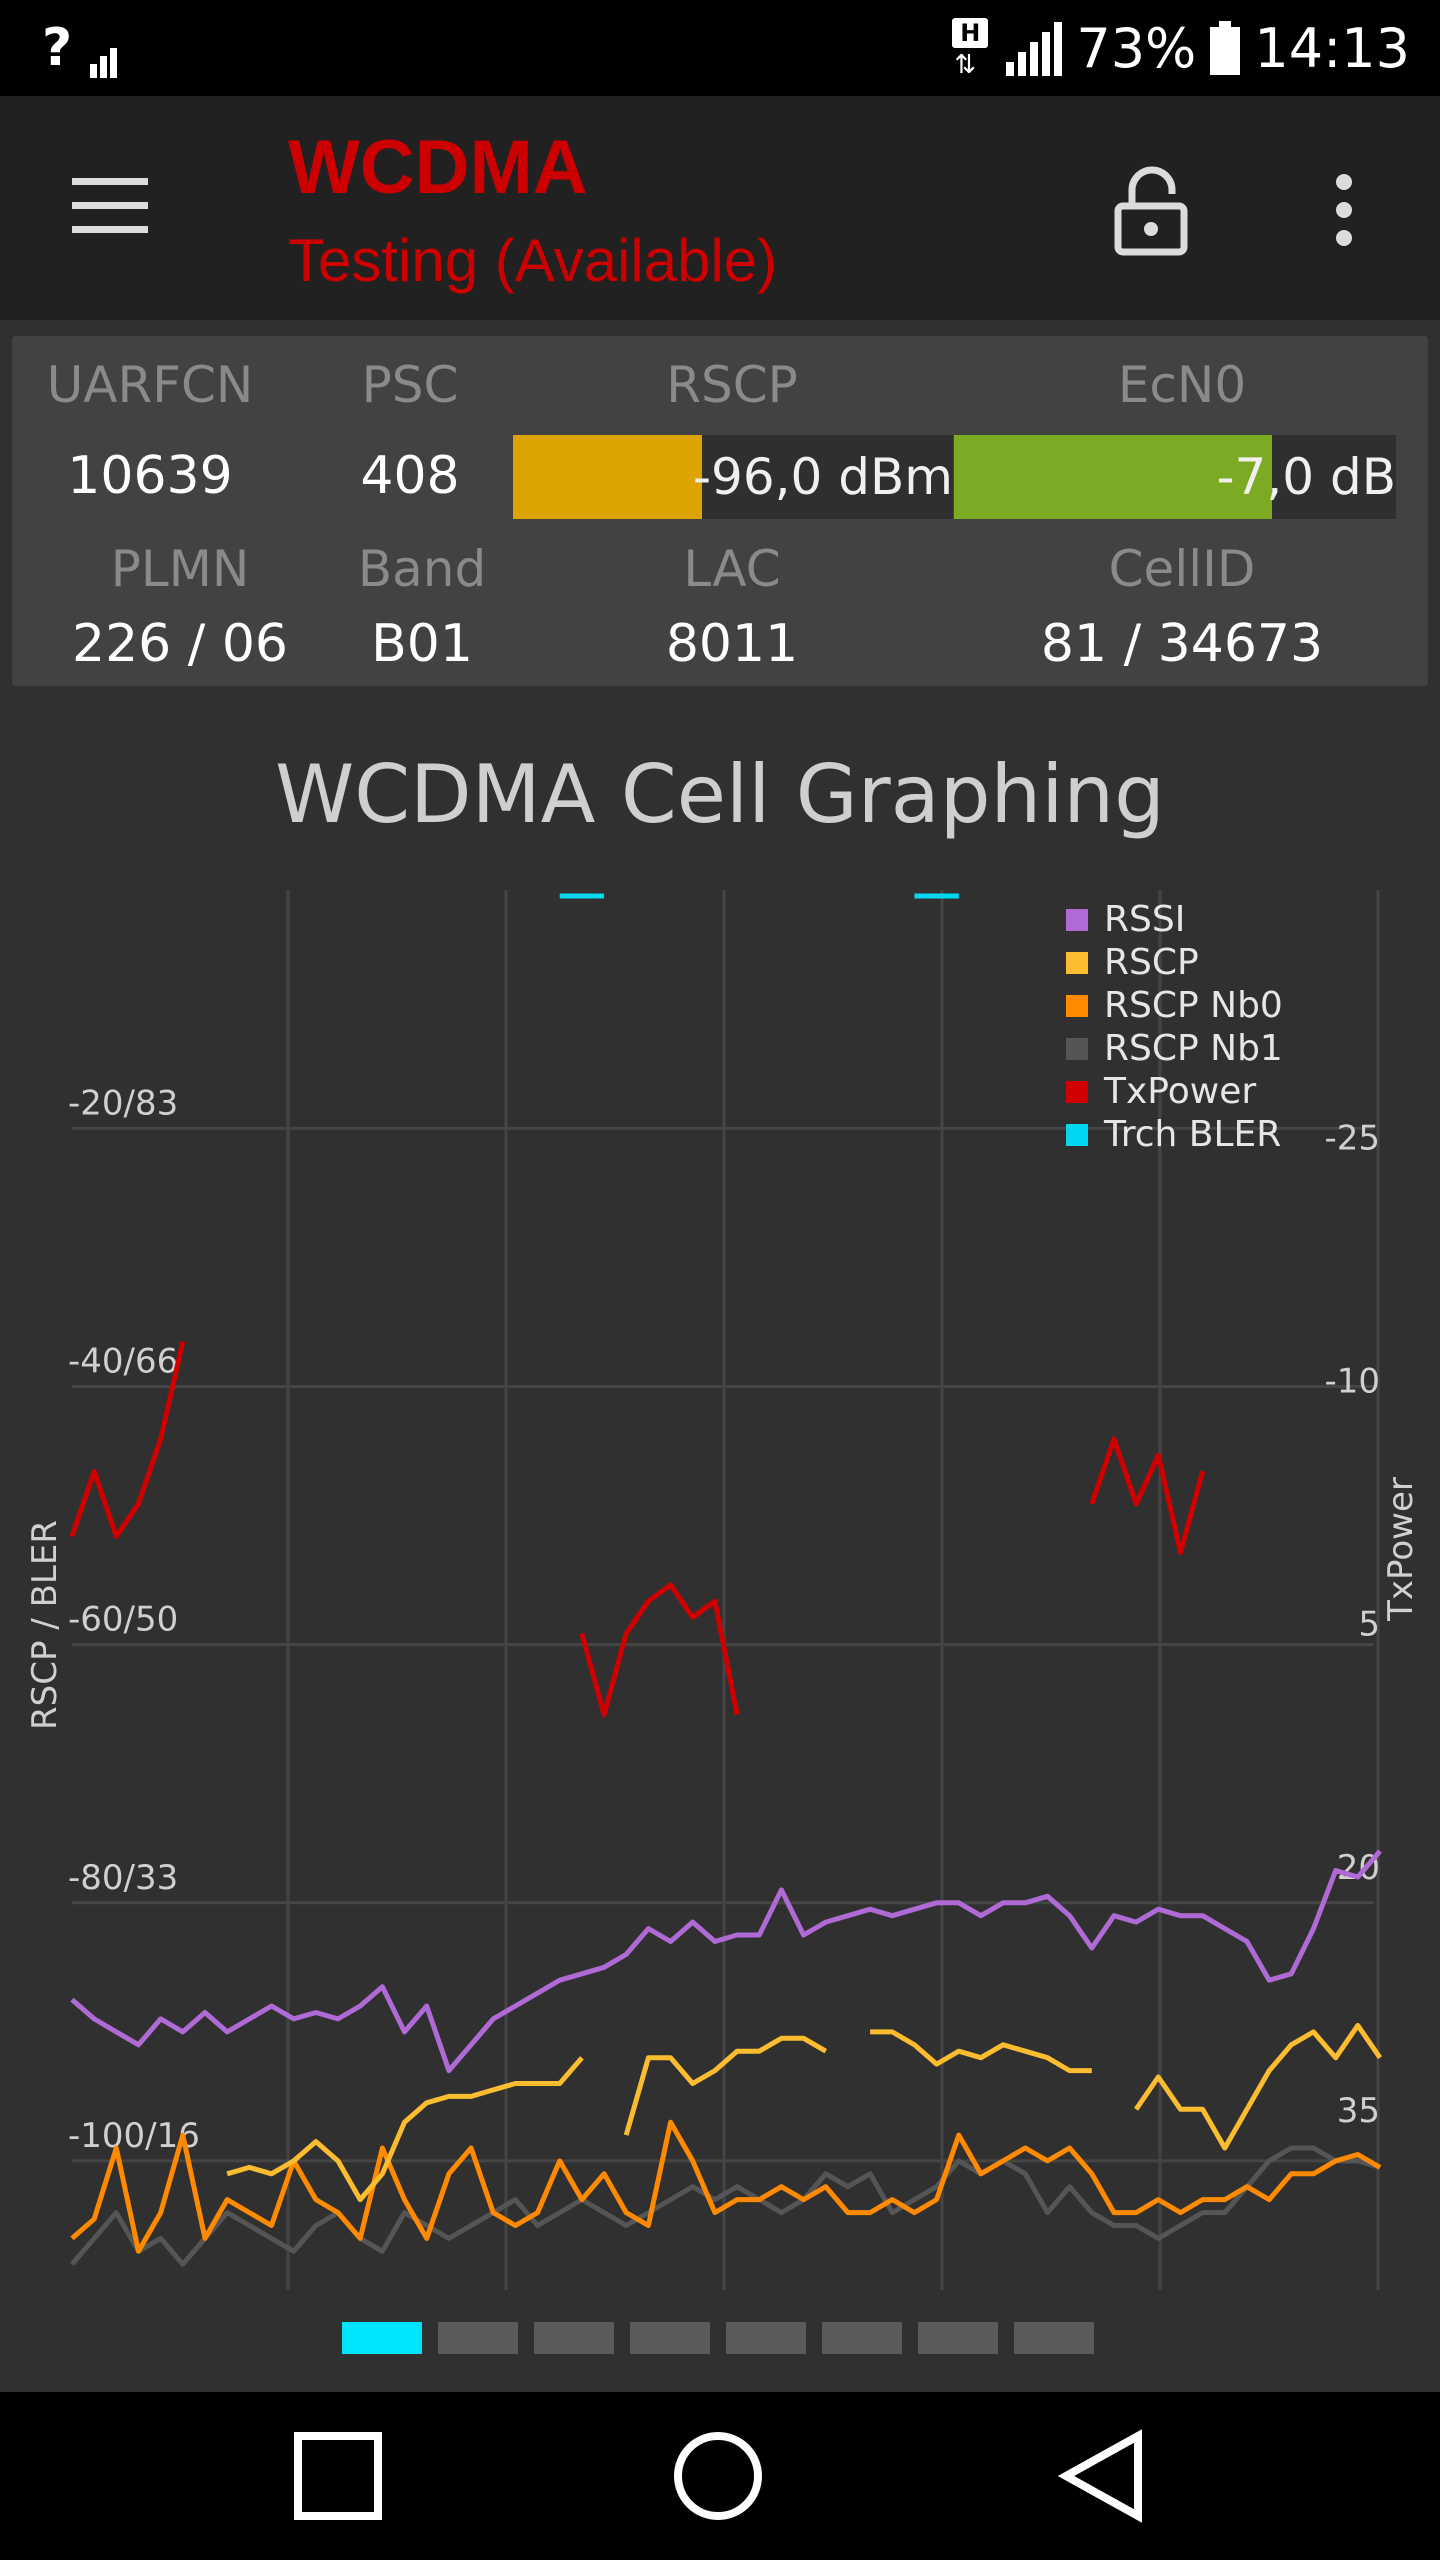 The height and width of the screenshot is (2560, 1440). Describe the element at coordinates (608, 477) in the screenshot. I see `rscp-meter-fill` at that location.